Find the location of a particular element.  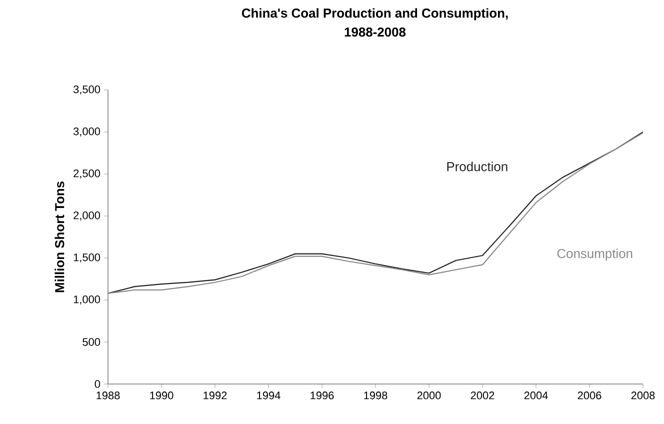

x-tick-label: 1996 is located at coordinates (322, 396).